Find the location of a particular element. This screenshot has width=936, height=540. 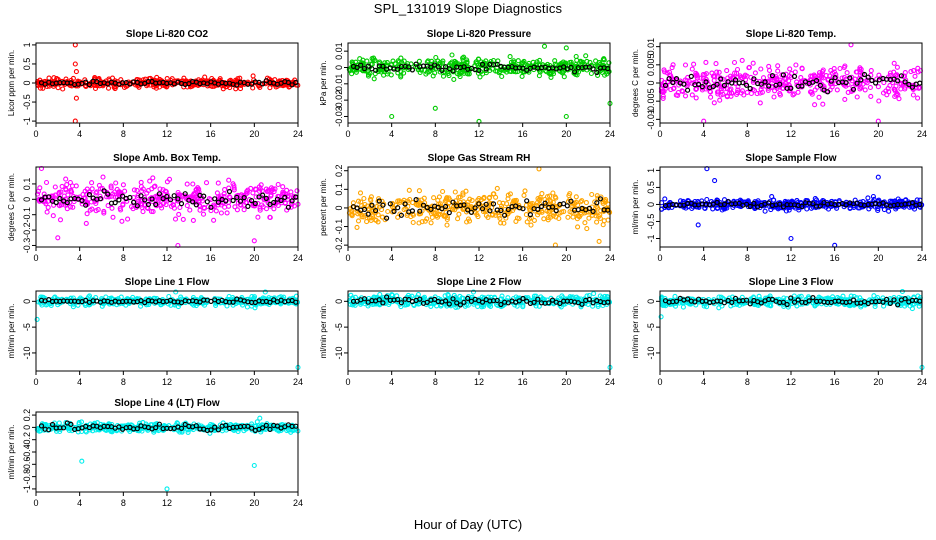

x-tick-label: 16 is located at coordinates (835, 258).